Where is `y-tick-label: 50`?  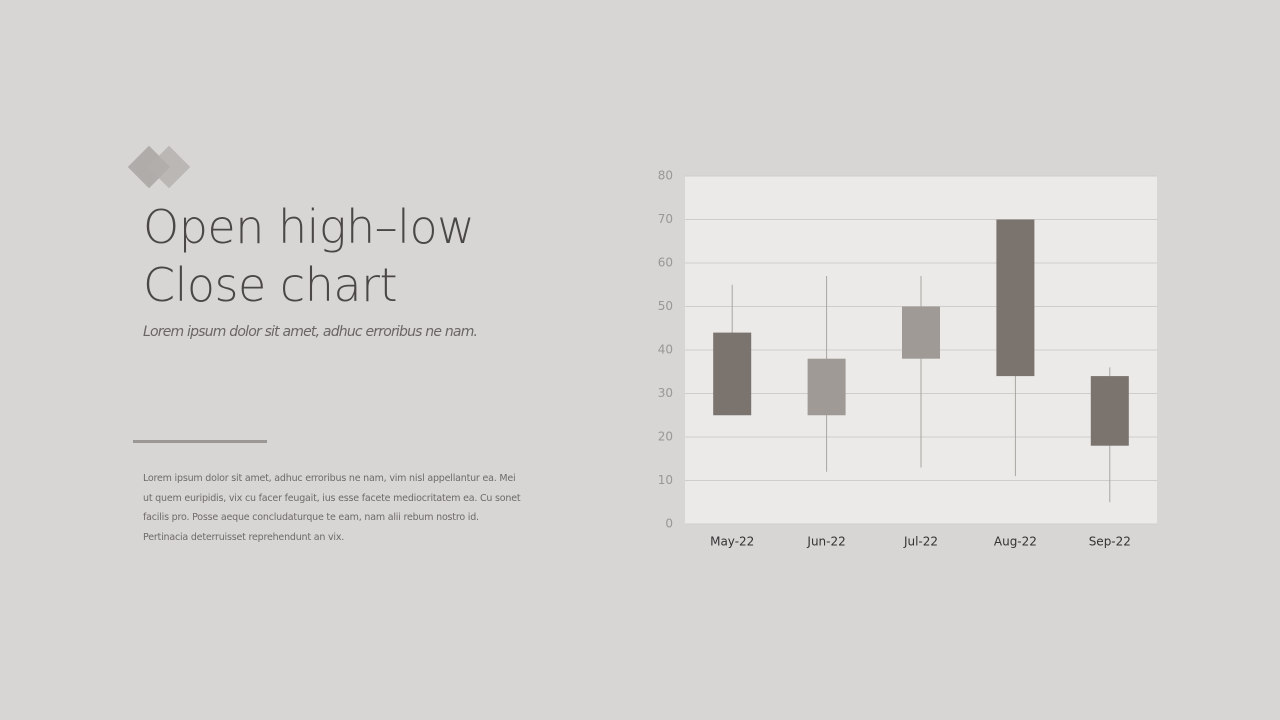
y-tick-label: 50 is located at coordinates (665, 306).